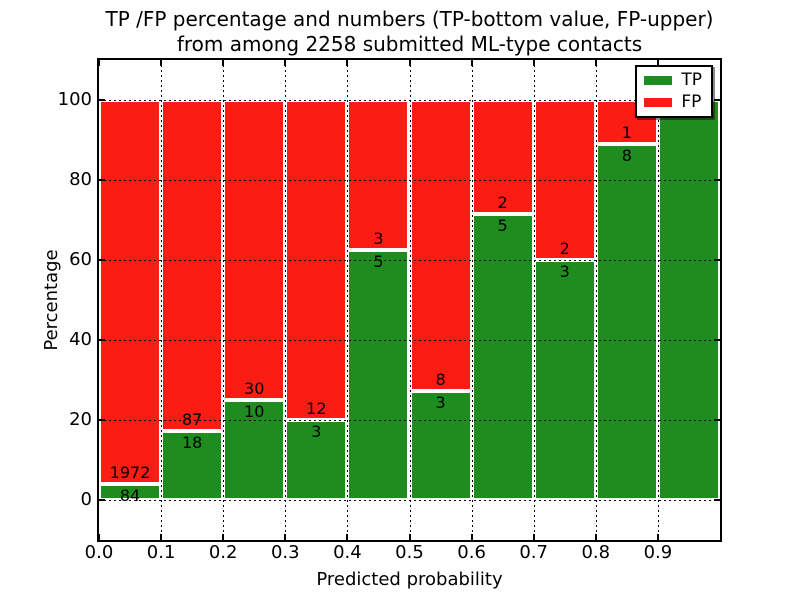 This screenshot has width=800, height=600. I want to click on fp-count-label: 1972, so click(130, 472).